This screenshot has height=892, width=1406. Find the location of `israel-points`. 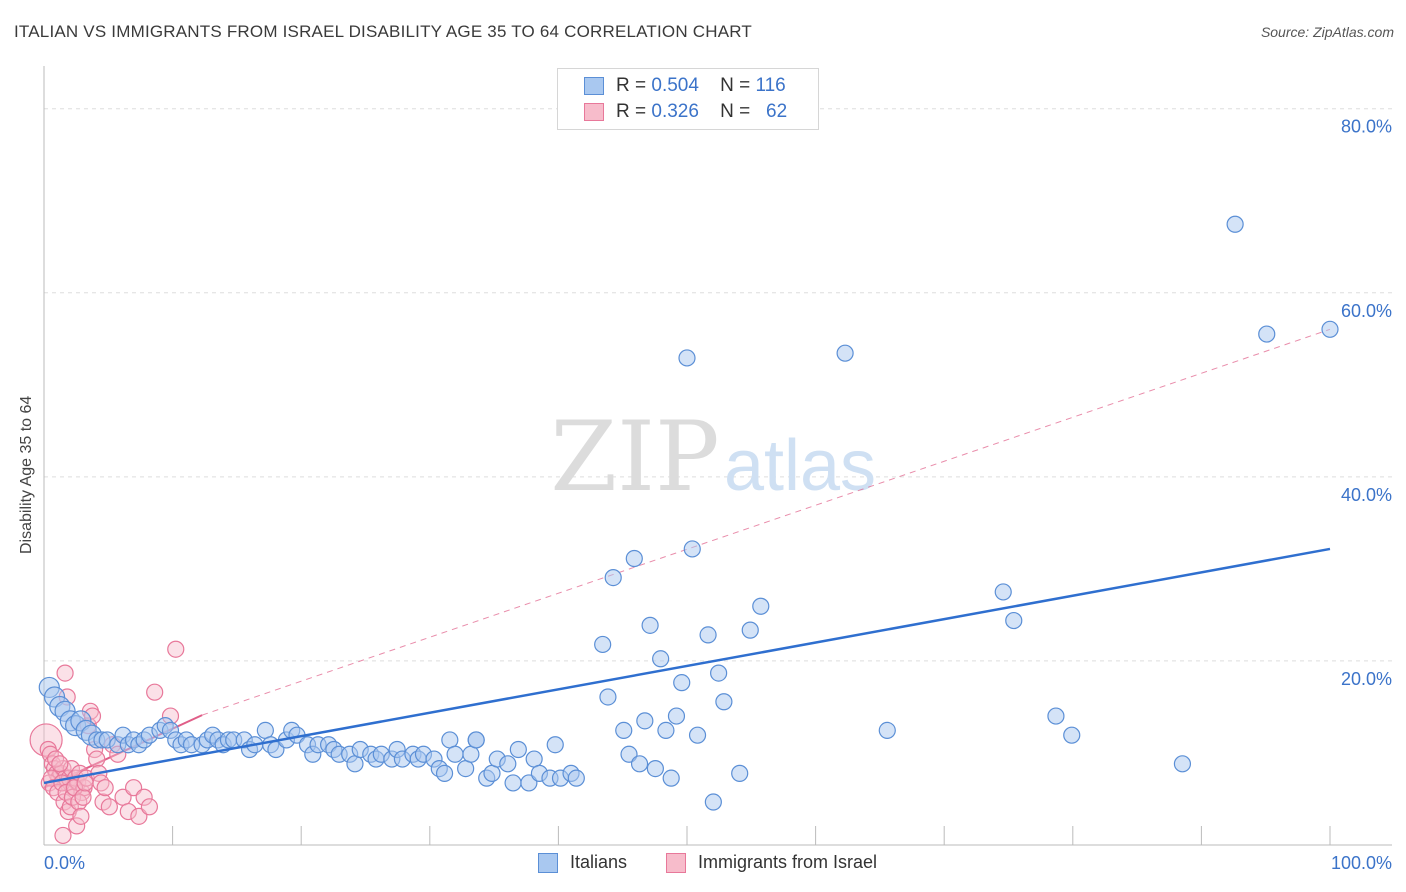

israel-points is located at coordinates (107, 742).